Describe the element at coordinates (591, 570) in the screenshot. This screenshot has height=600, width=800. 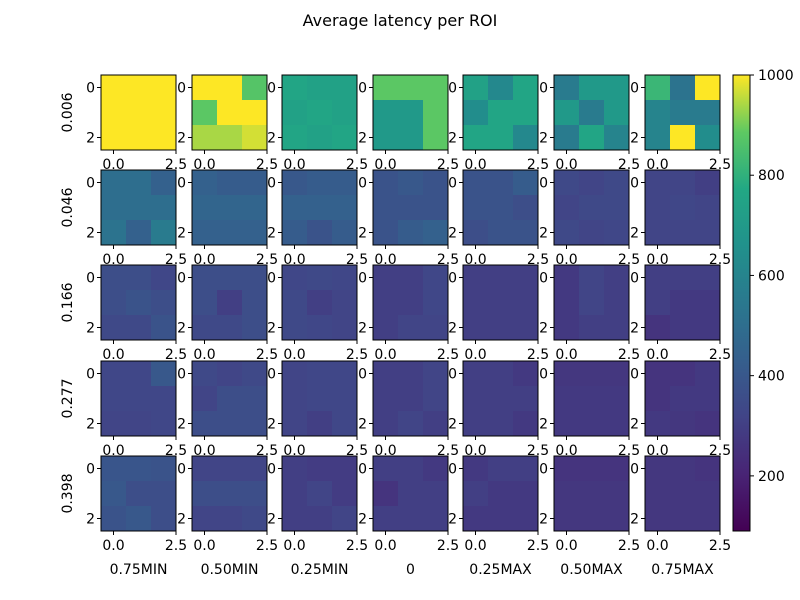
I see `column-label: 0.50MAX` at that location.